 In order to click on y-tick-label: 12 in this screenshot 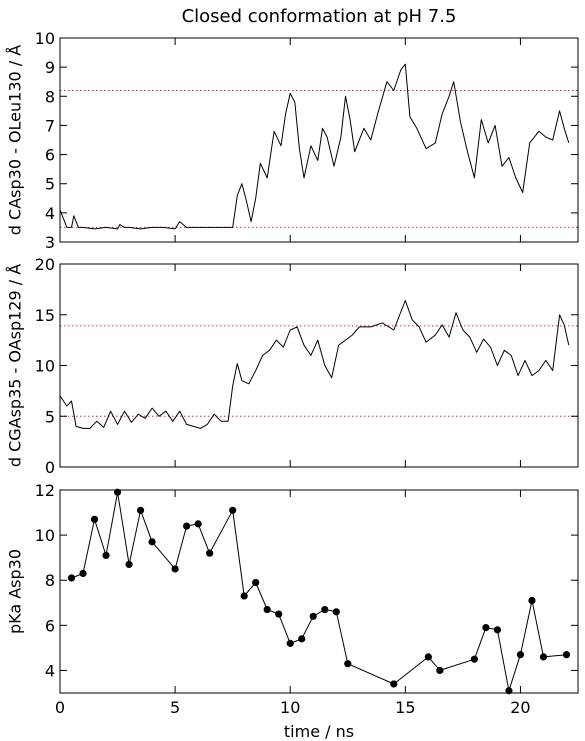, I will do `click(45, 490)`.